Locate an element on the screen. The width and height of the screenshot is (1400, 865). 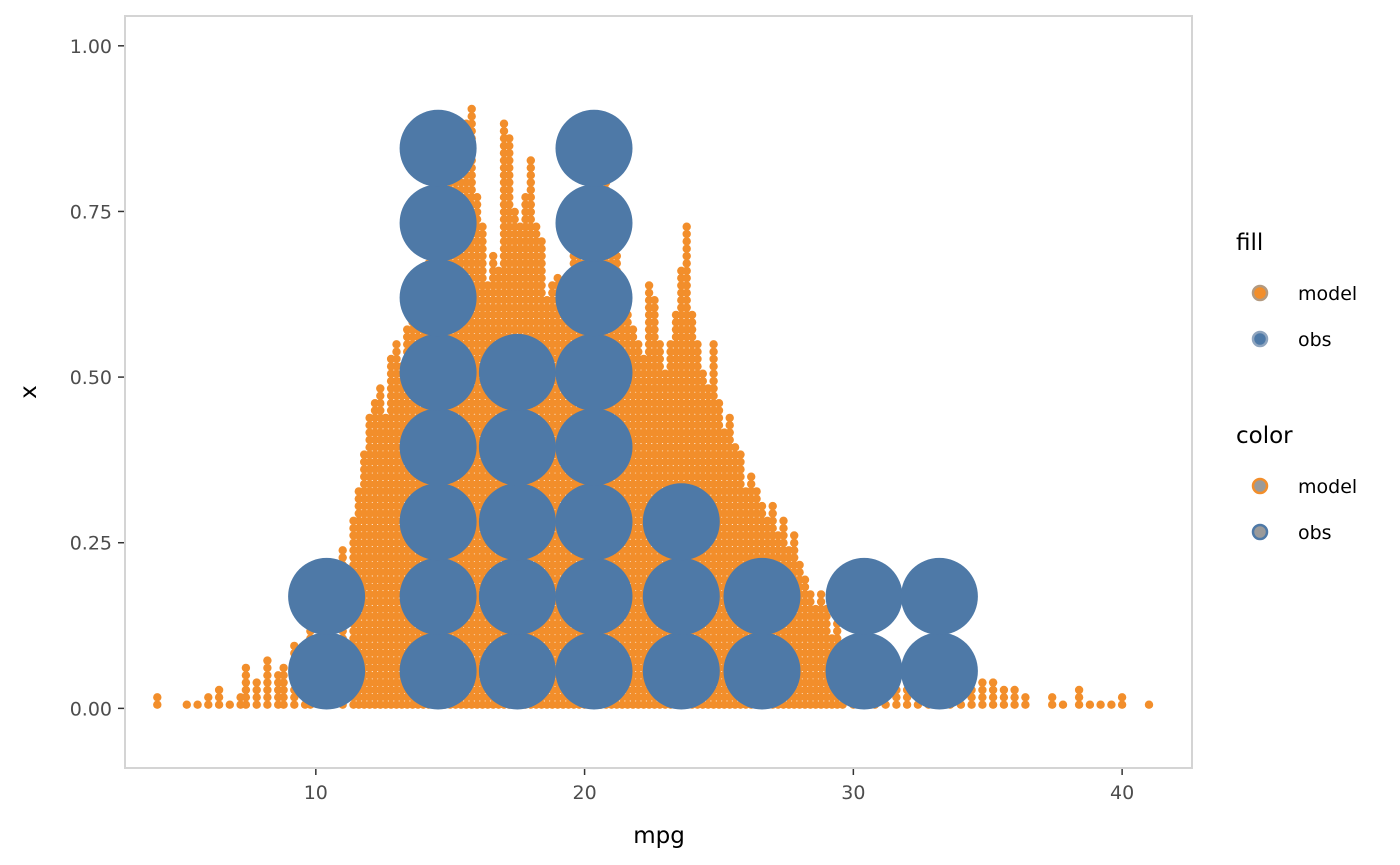
x-tick-label: 20 is located at coordinates (584, 793).